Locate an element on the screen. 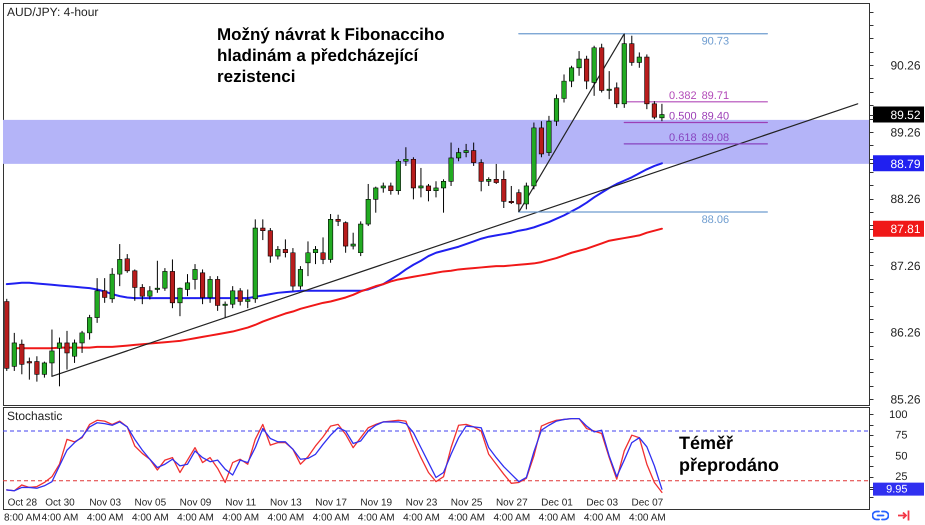 The width and height of the screenshot is (925, 525). y-tick-label: 88.26 is located at coordinates (905, 199).